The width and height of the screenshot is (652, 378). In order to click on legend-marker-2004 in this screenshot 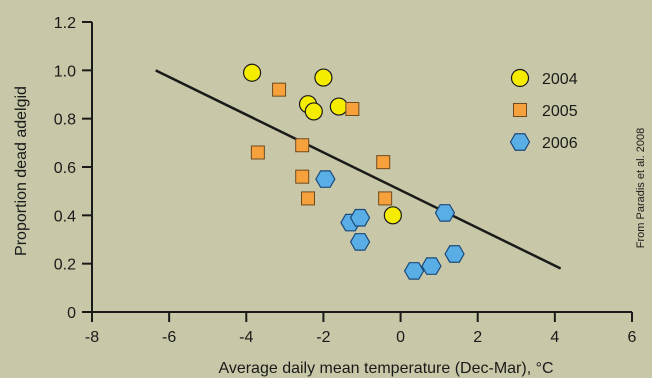, I will do `click(520, 78)`.